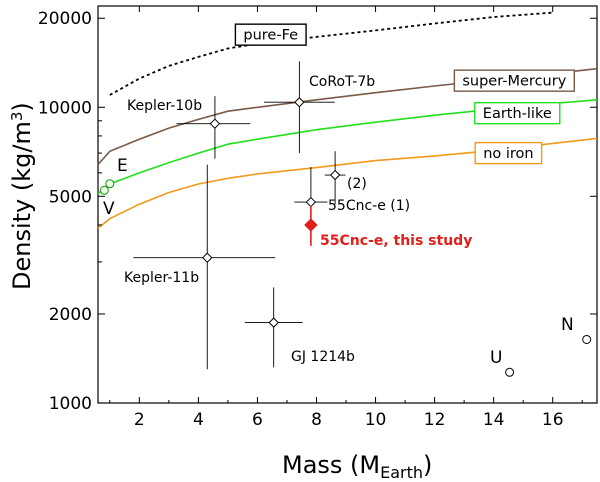 The width and height of the screenshot is (600, 482). Describe the element at coordinates (342, 82) in the screenshot. I see `label-corot-7b: CoRoT-7b` at that location.